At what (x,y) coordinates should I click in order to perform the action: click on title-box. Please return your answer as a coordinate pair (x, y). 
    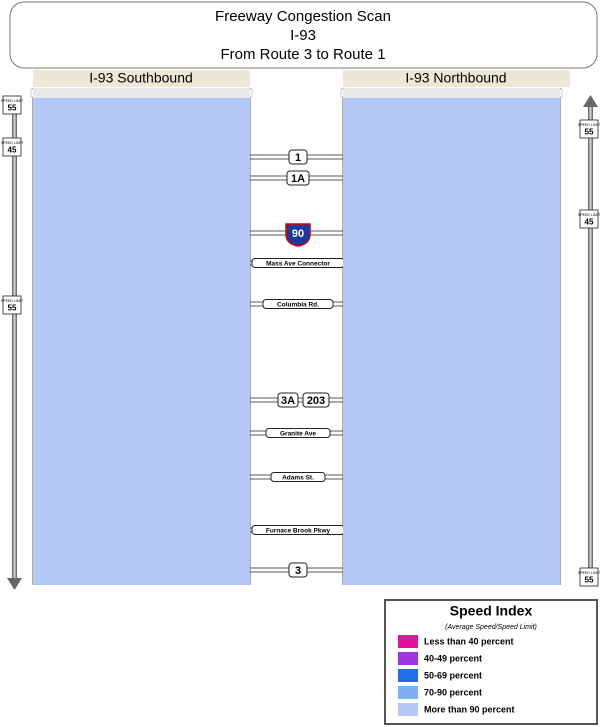
    Looking at the image, I should click on (303, 35).